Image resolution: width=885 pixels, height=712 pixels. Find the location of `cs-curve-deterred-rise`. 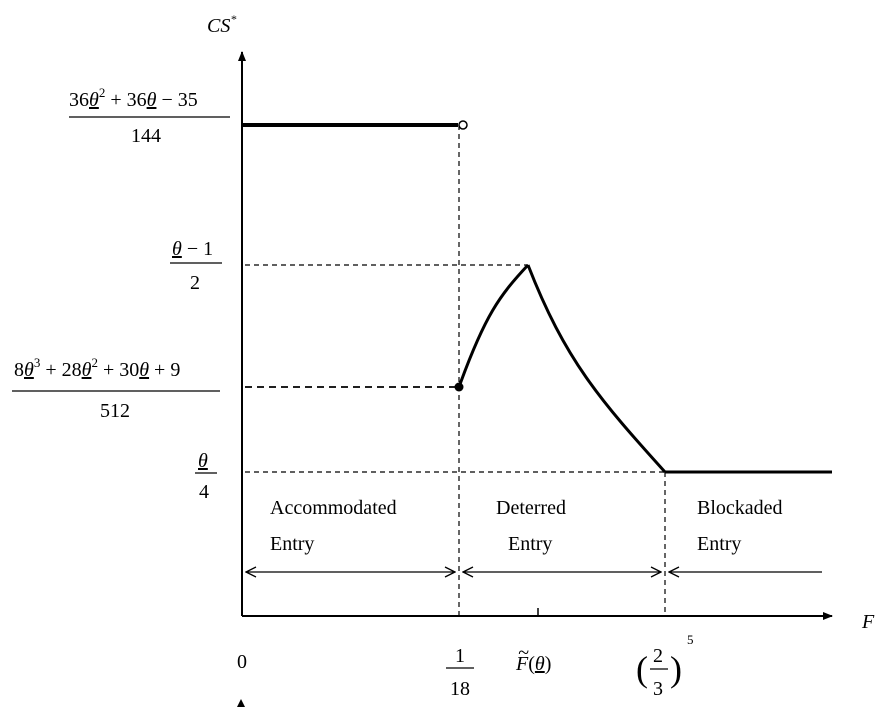

cs-curve-deterred-rise is located at coordinates (493, 325).